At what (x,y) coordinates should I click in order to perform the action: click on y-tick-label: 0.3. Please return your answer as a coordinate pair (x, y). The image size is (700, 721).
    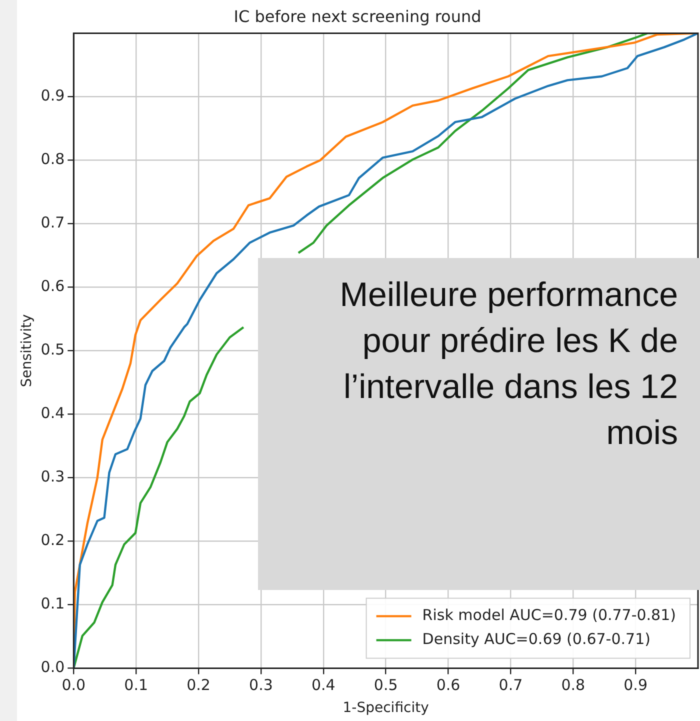
    Looking at the image, I should click on (52, 477).